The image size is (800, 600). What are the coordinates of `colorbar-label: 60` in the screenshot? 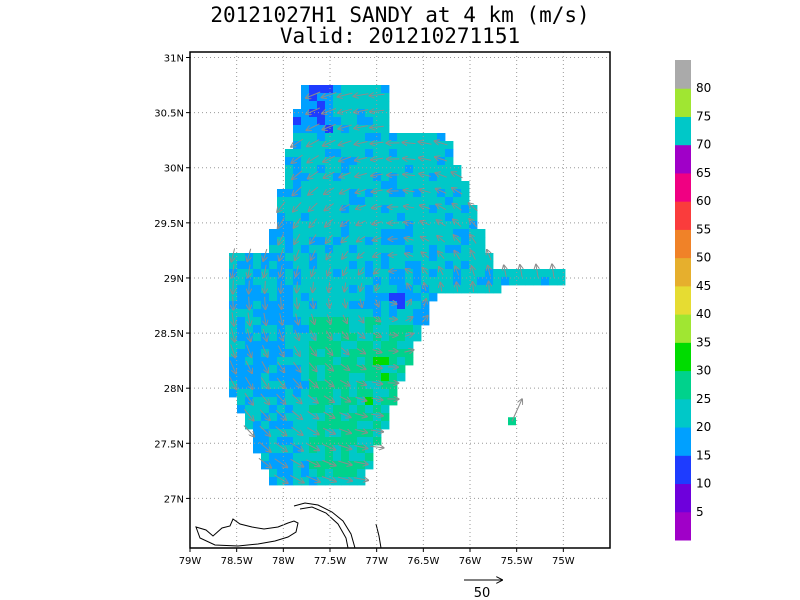 It's located at (703, 201).